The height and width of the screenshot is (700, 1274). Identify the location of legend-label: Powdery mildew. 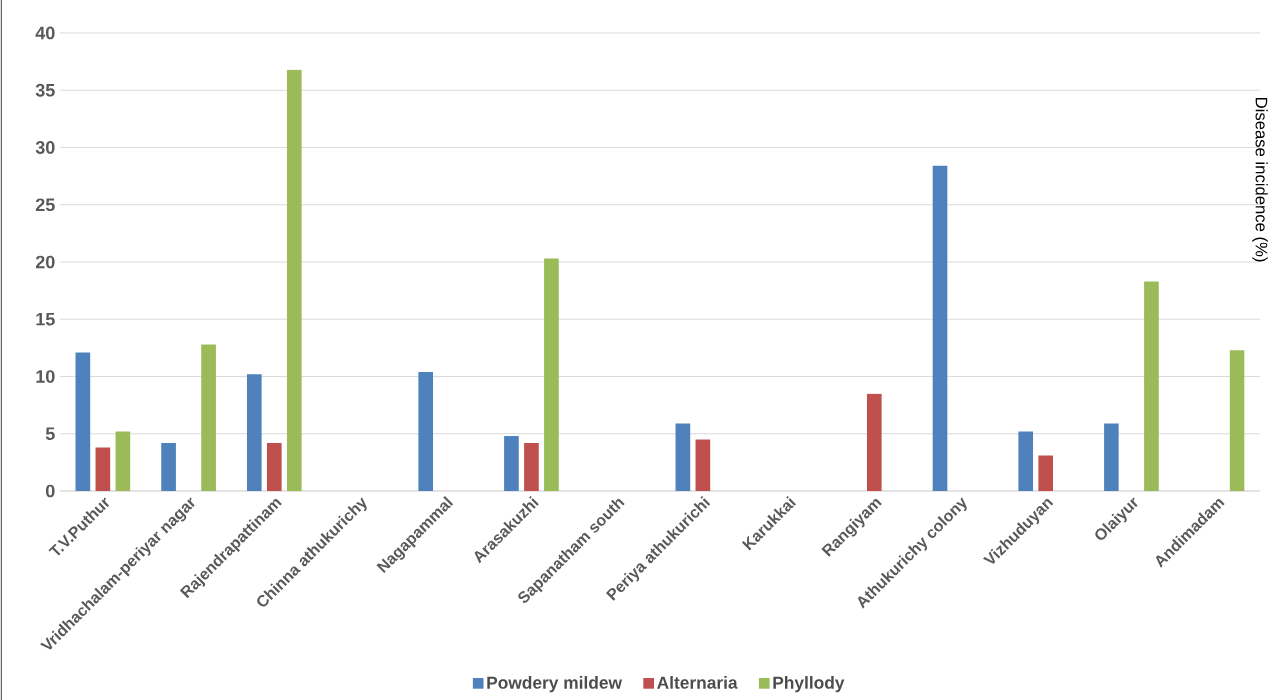
(555, 684).